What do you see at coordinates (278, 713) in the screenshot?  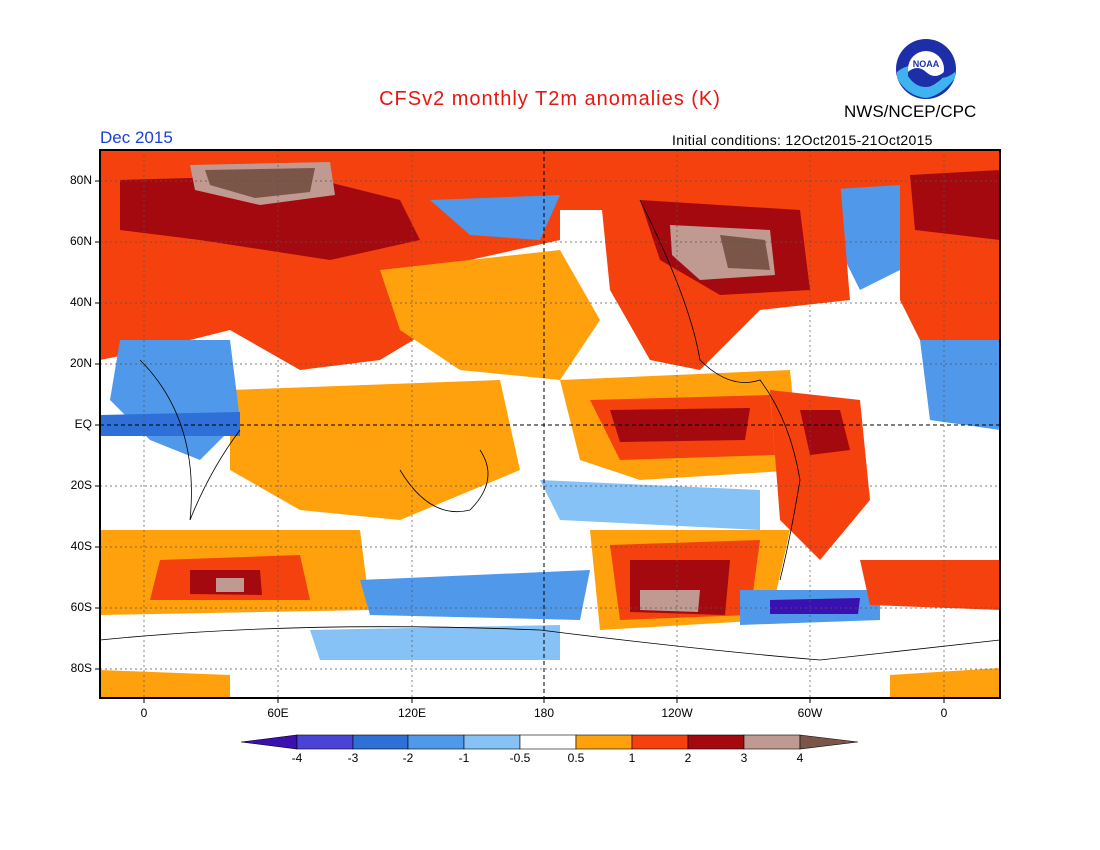 I see `lon-tick-label: 60E` at bounding box center [278, 713].